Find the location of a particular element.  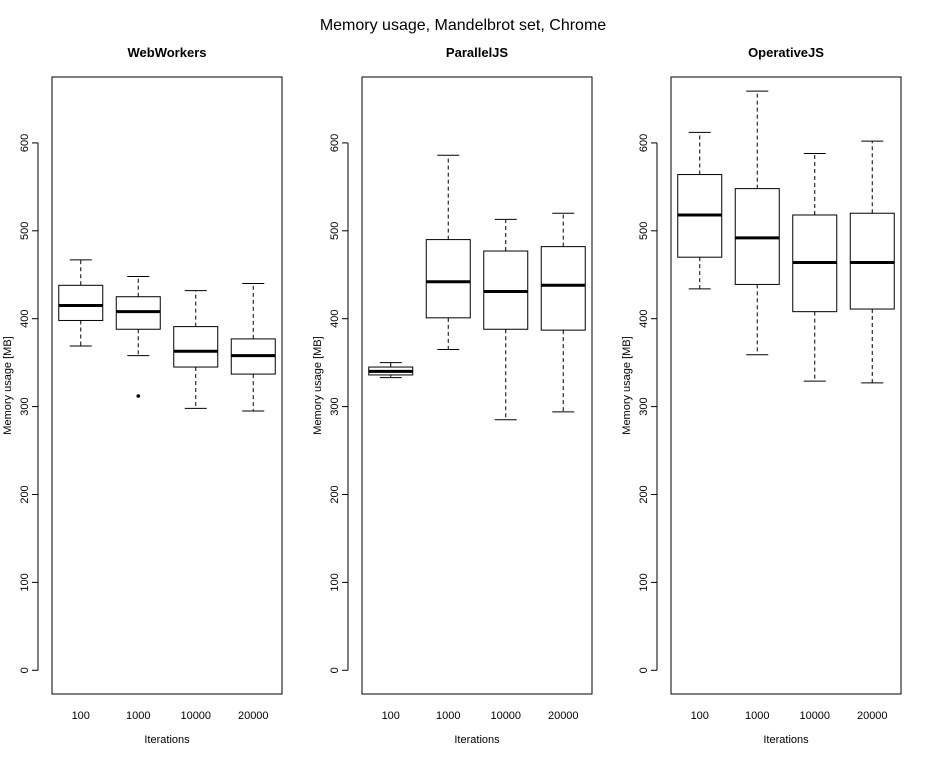

outlier-point is located at coordinates (138, 396).